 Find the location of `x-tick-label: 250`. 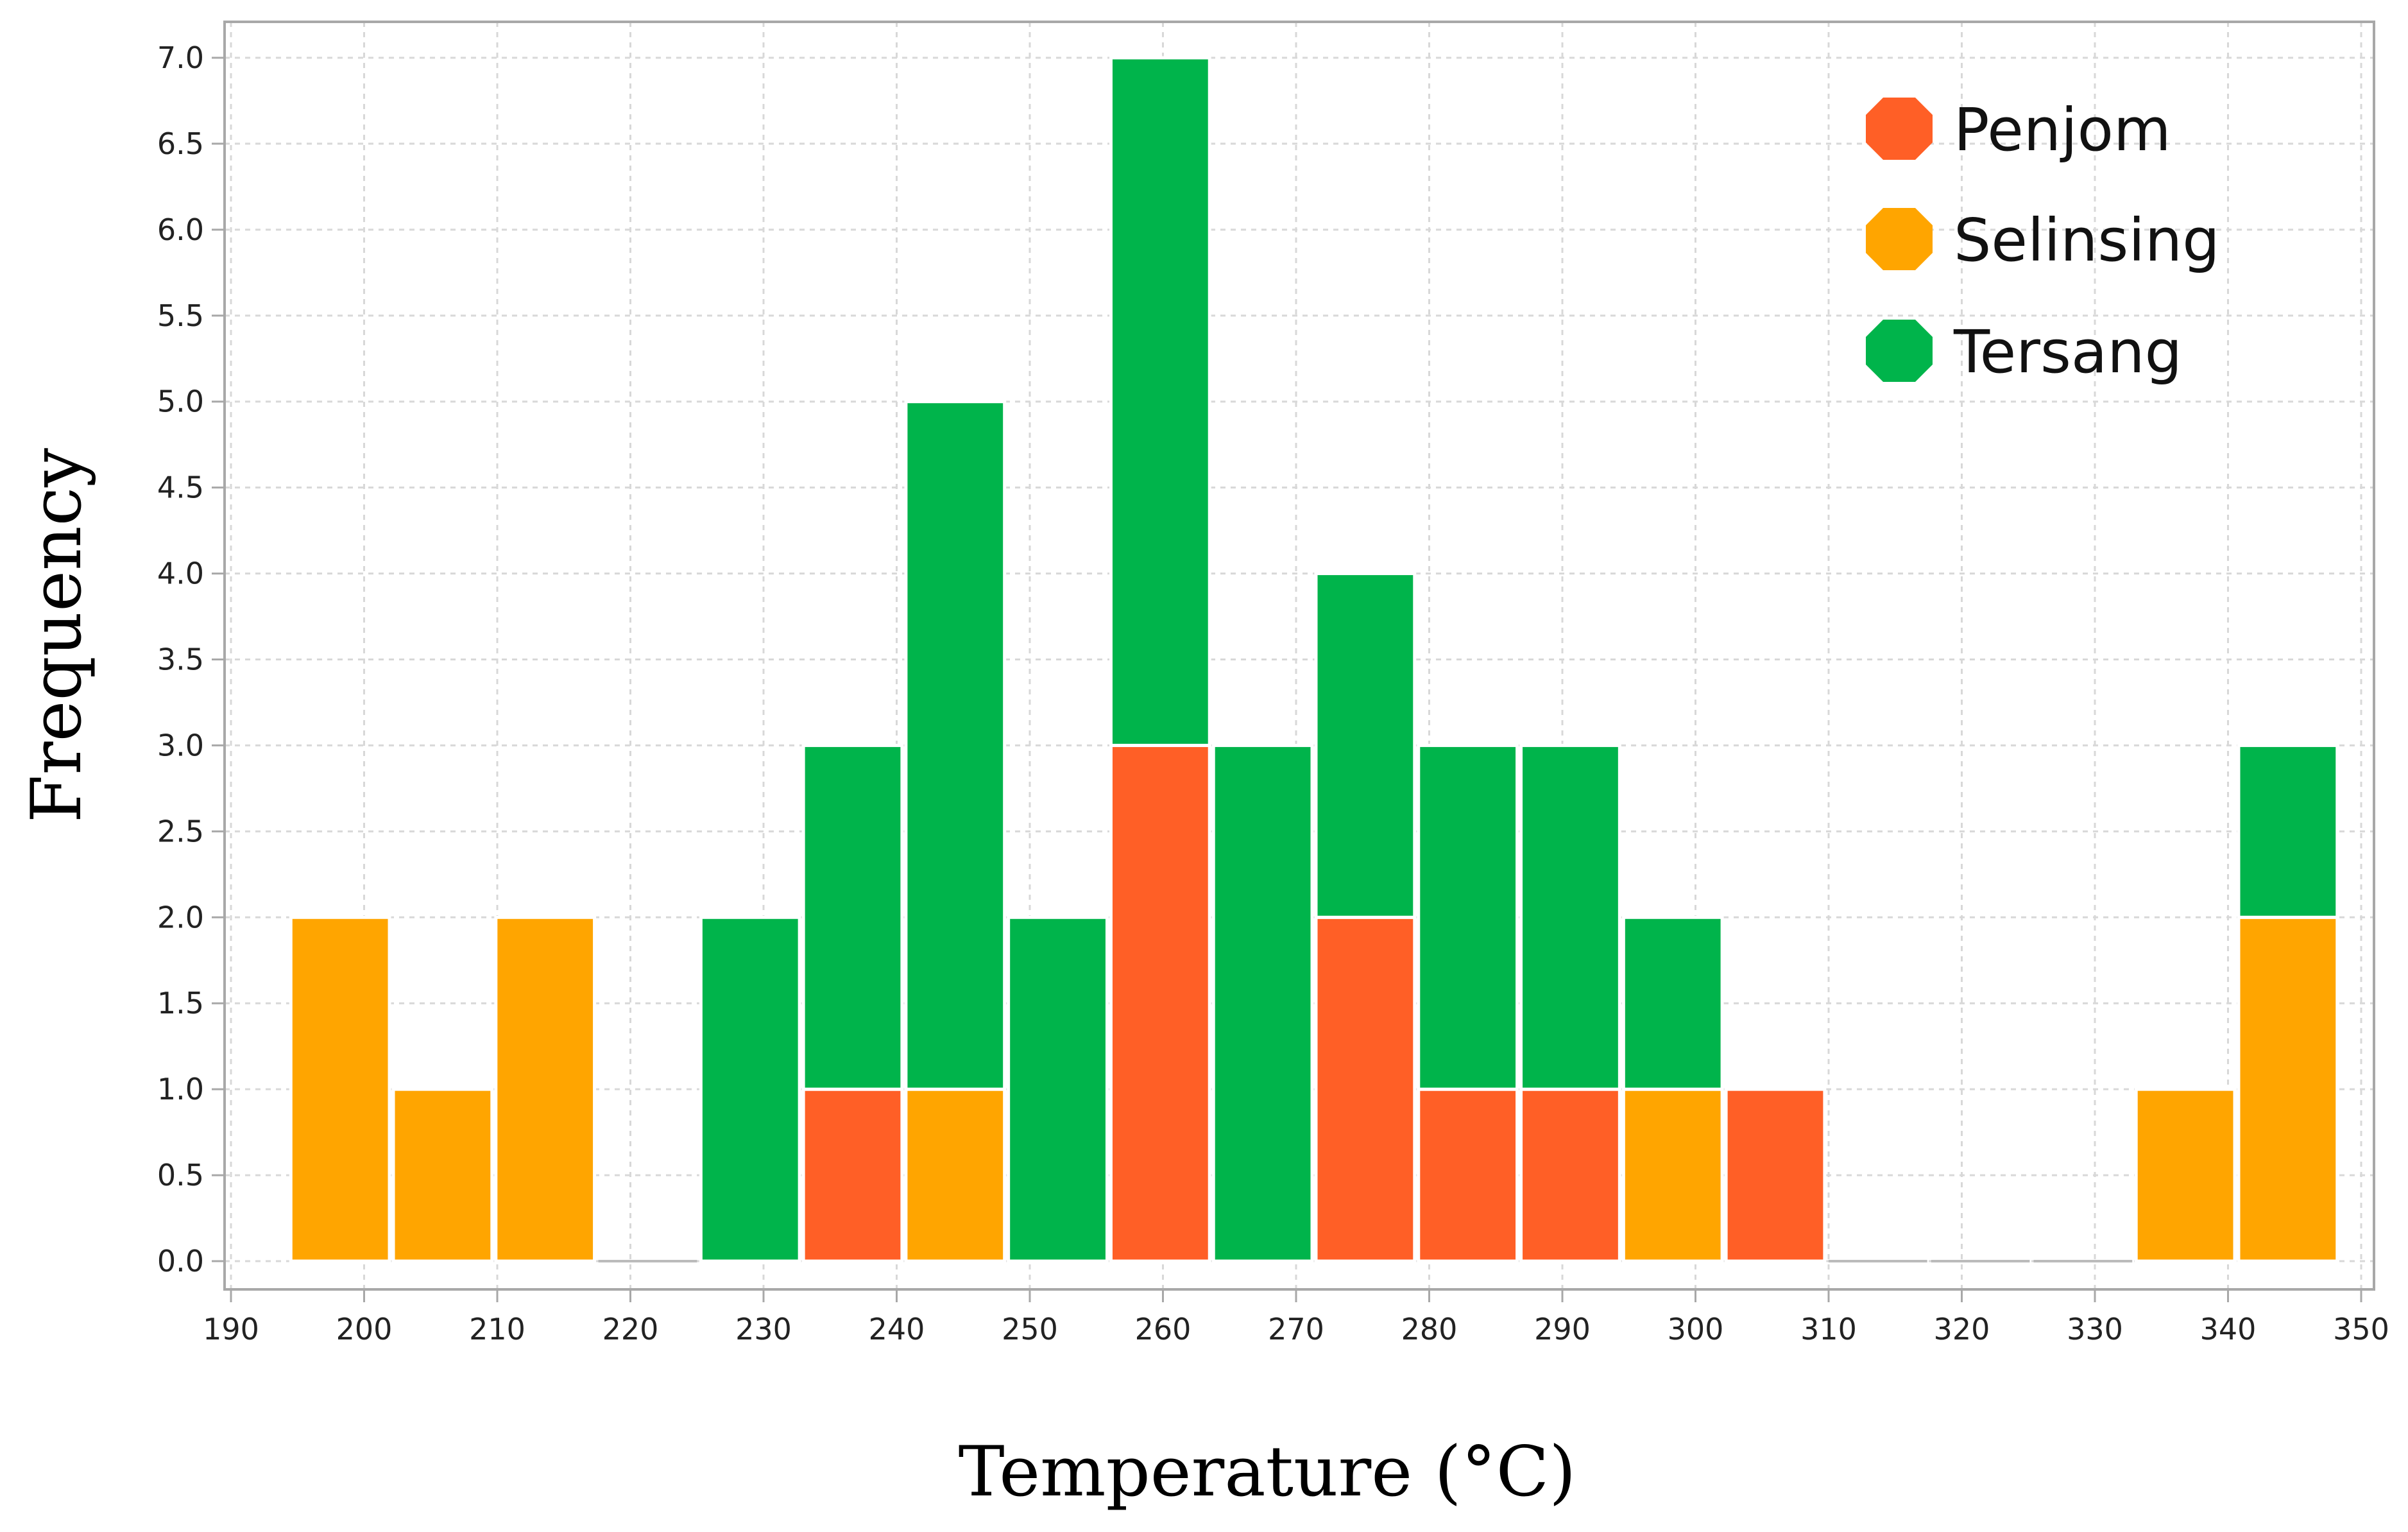

x-tick-label: 250 is located at coordinates (1030, 1329).